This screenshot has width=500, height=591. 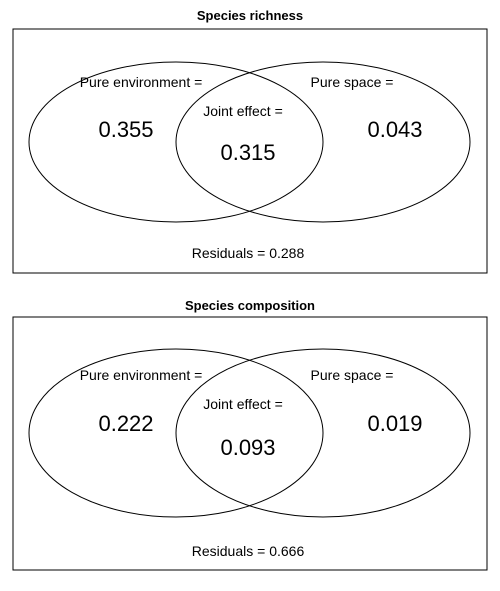 What do you see at coordinates (125, 423) in the screenshot?
I see `pure-environment-value: 0.222` at bounding box center [125, 423].